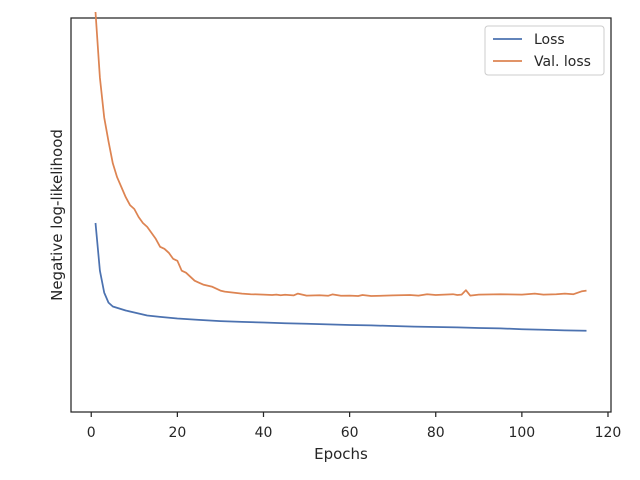 The height and width of the screenshot is (480, 640). What do you see at coordinates (57, 215) in the screenshot?
I see `y-axis-label: Negative log-likelihood` at bounding box center [57, 215].